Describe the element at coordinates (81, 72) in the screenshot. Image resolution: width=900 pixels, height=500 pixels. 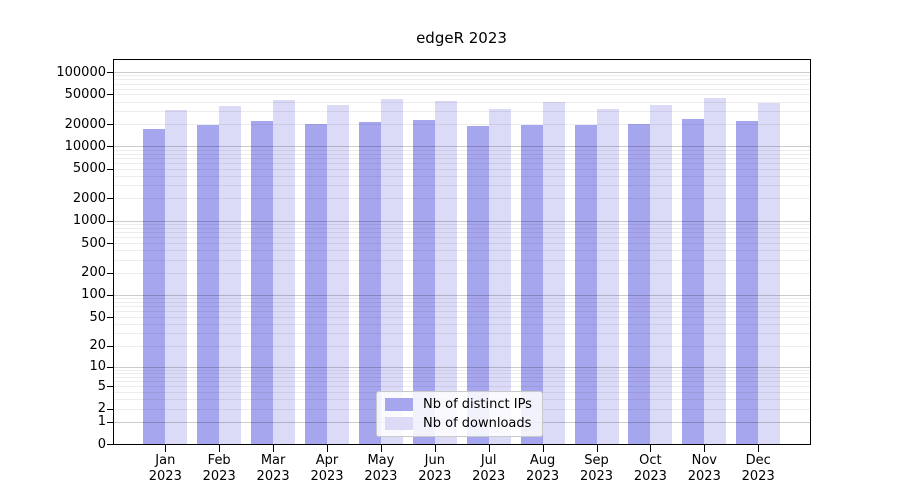
I see `y-tick-label-100000: 100000` at that location.